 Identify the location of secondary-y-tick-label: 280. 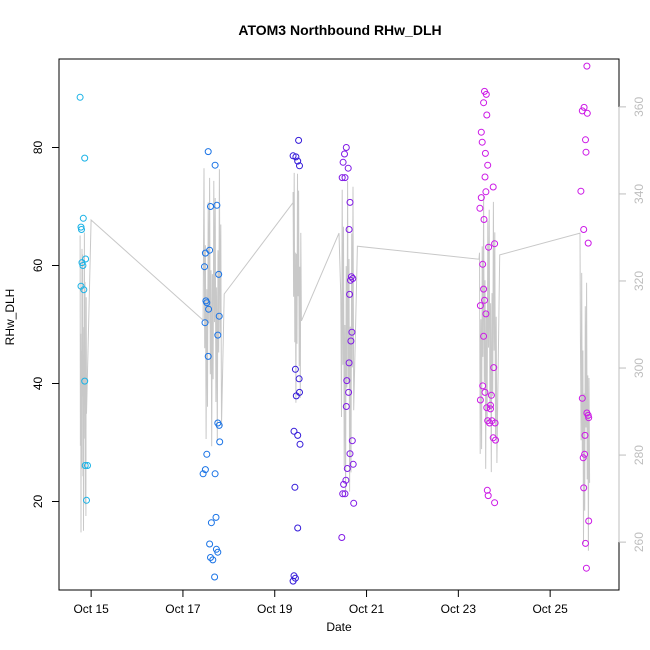
(639, 455).